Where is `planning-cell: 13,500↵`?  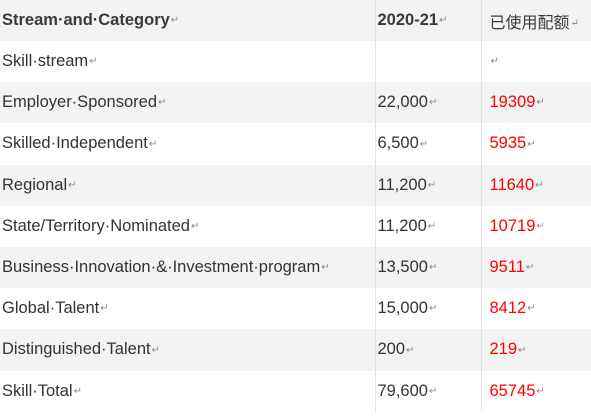 planning-cell: 13,500↵ is located at coordinates (428, 267).